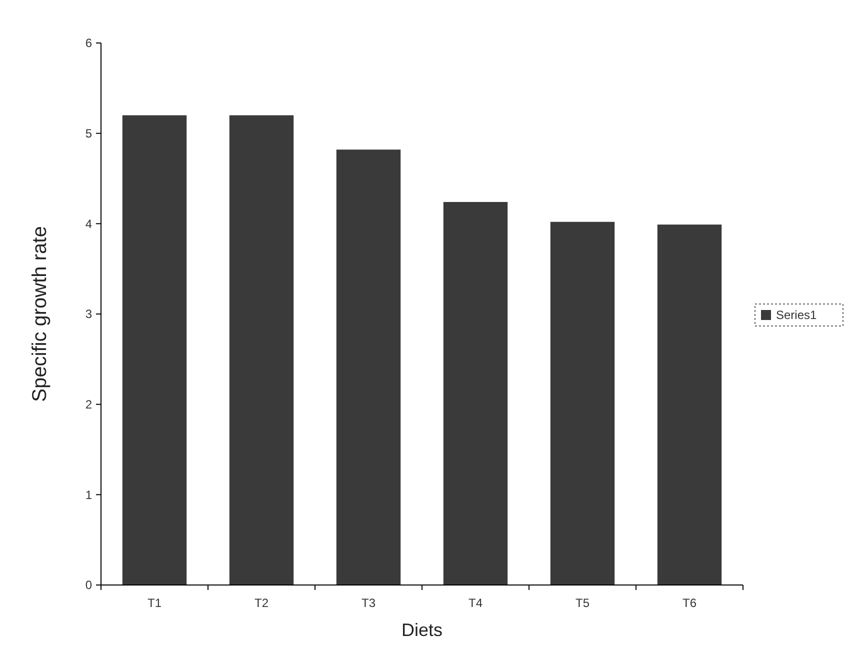 The height and width of the screenshot is (655, 858). Describe the element at coordinates (368, 603) in the screenshot. I see `x-tick-label: T3` at that location.